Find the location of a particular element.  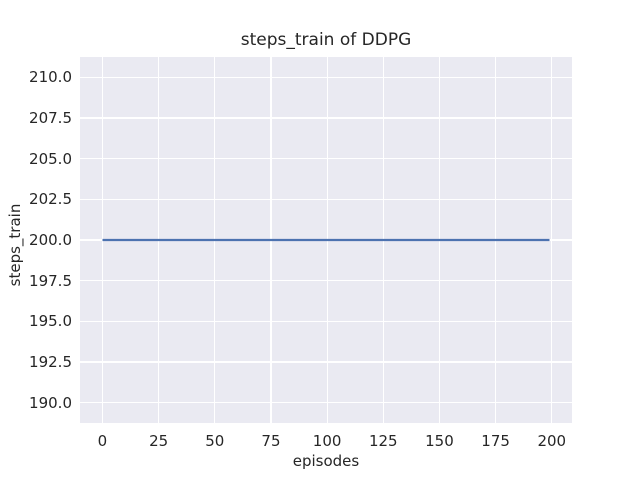

y-tick-label: 200.0 is located at coordinates (50, 240).